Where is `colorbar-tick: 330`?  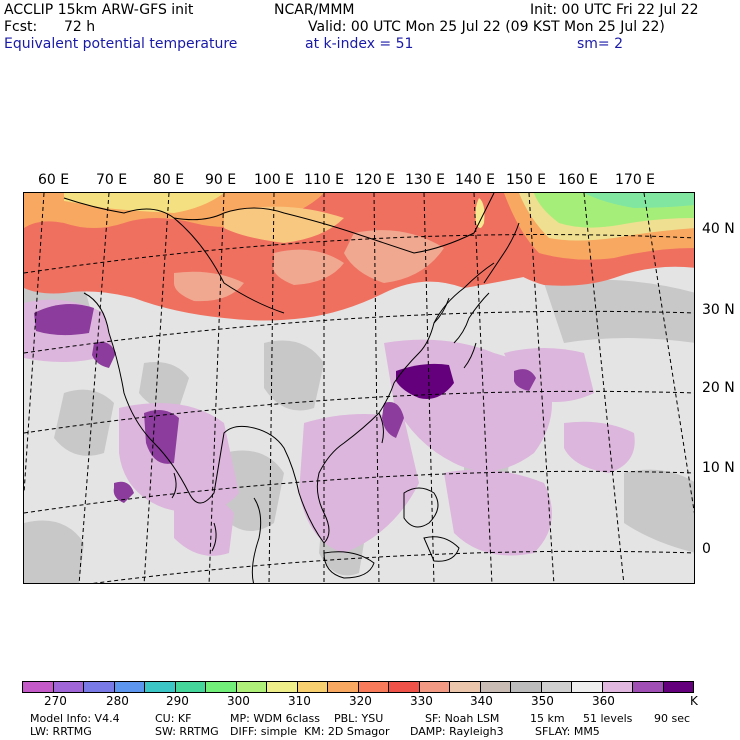
colorbar-tick: 330 is located at coordinates (421, 701).